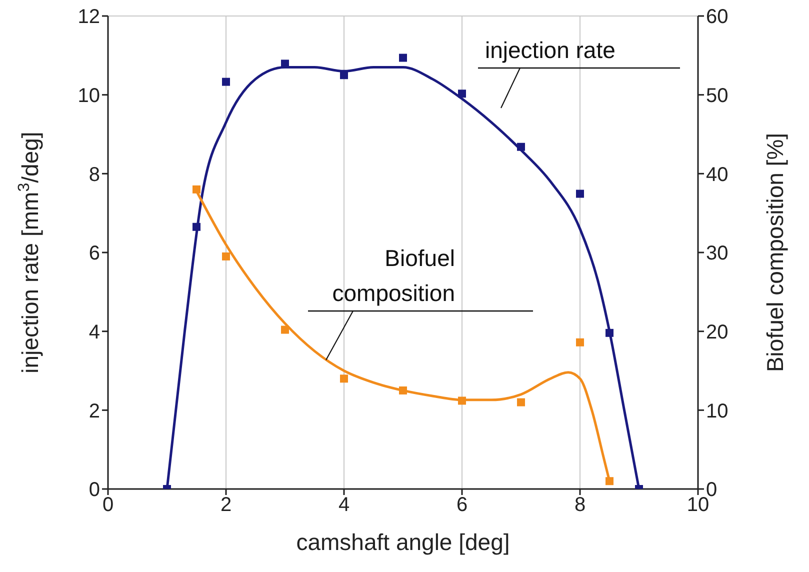  I want to click on y2-tick-label: 60, so click(717, 17).